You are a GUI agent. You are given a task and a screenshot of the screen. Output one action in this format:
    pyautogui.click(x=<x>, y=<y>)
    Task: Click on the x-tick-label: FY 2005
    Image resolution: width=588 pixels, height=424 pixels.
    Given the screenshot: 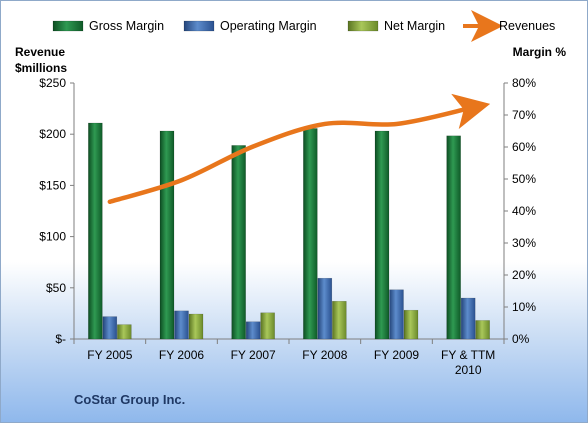 What is the action you would take?
    pyautogui.click(x=109, y=355)
    